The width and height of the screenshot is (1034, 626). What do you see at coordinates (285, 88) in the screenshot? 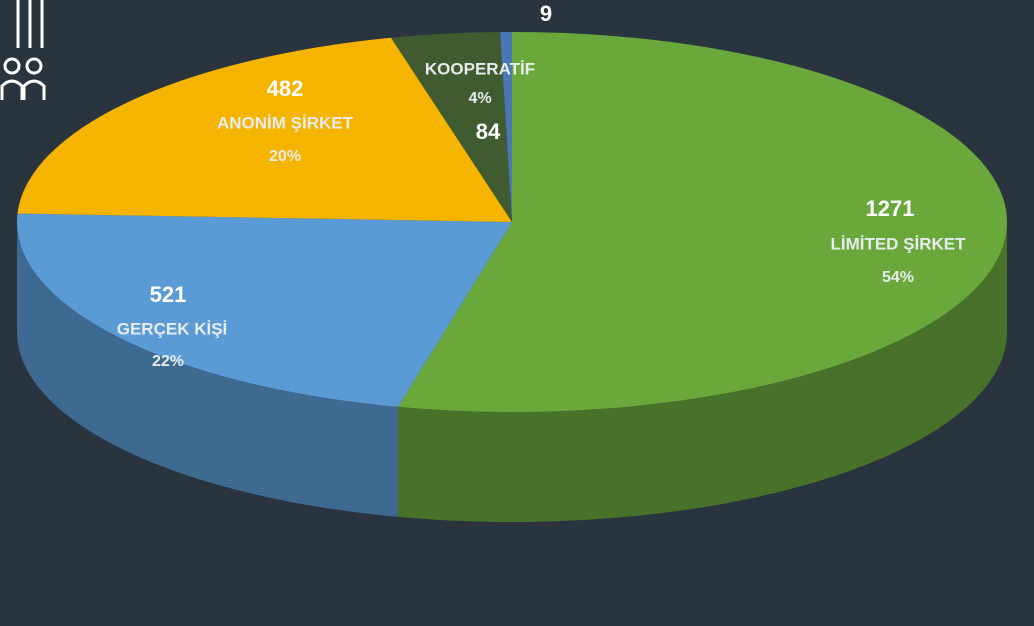
I see `value-label: 482` at bounding box center [285, 88].